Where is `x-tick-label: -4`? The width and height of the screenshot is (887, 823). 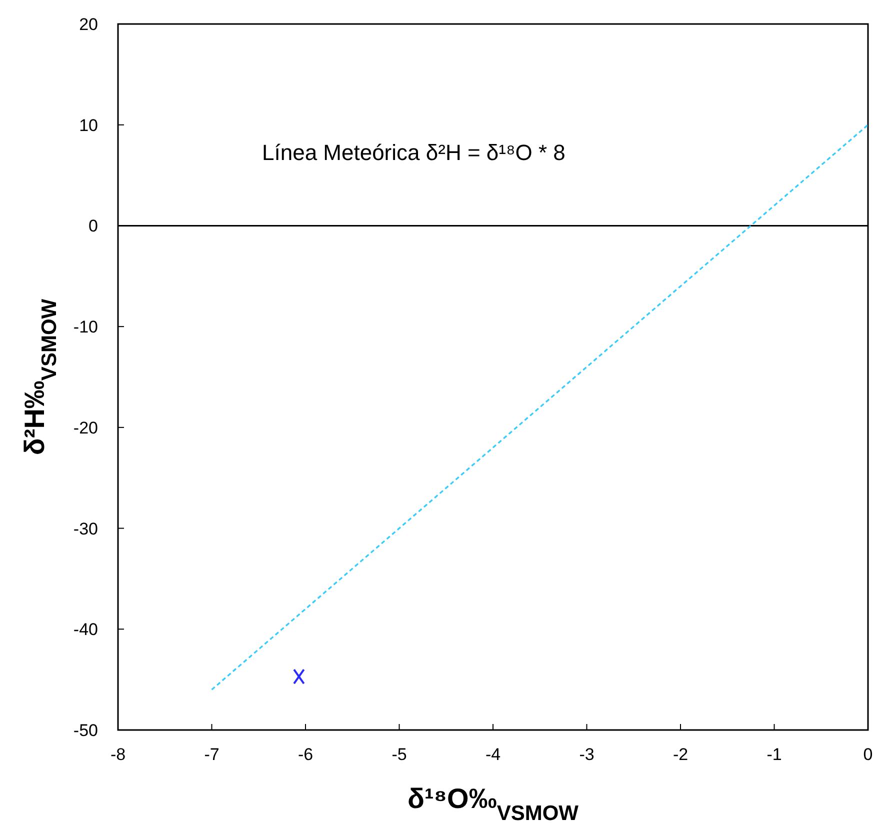 x-tick-label: -4 is located at coordinates (493, 754).